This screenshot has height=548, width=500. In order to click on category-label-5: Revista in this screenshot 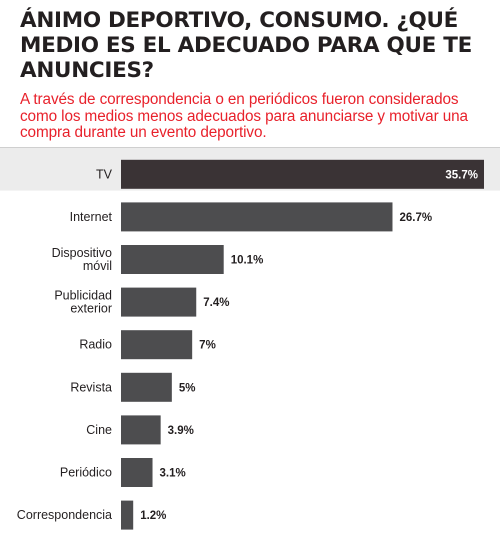, I will do `click(91, 387)`.